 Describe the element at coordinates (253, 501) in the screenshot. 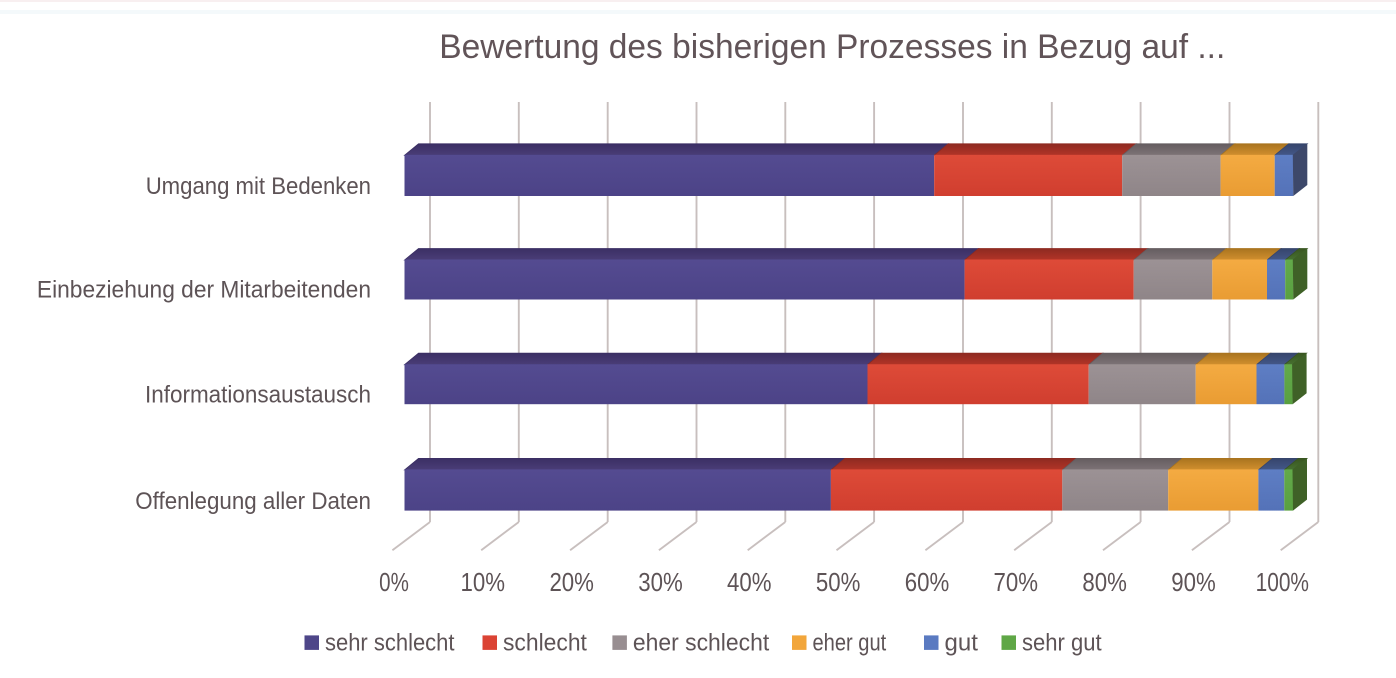

I see `svg-text: Offenlegung aller Daten` at that location.